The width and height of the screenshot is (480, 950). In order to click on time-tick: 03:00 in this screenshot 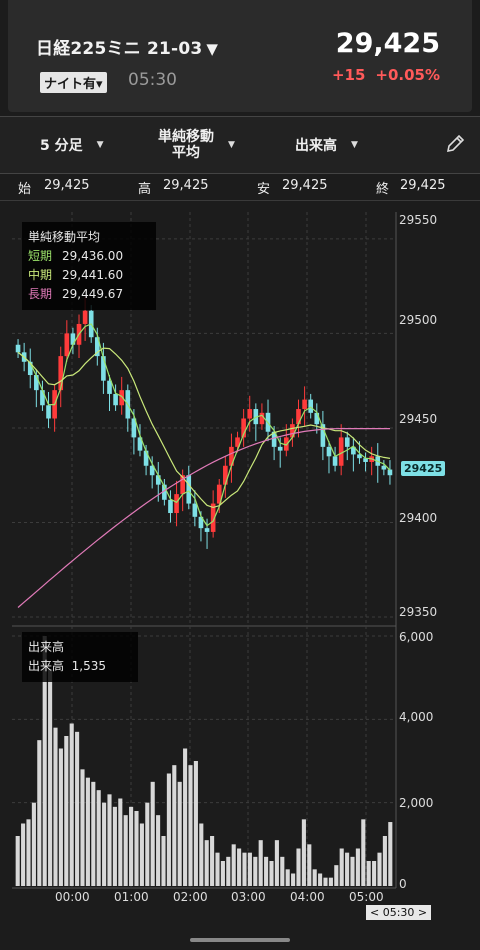, I will do `click(248, 897)`.